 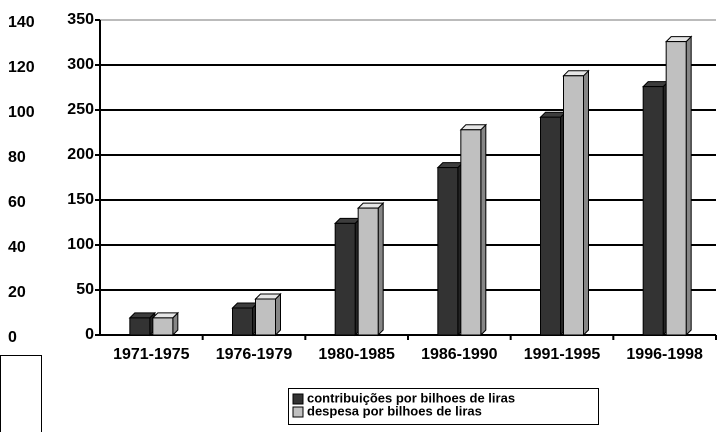 What do you see at coordinates (254, 354) in the screenshot?
I see `x-tick-label: 1976-1979` at bounding box center [254, 354].